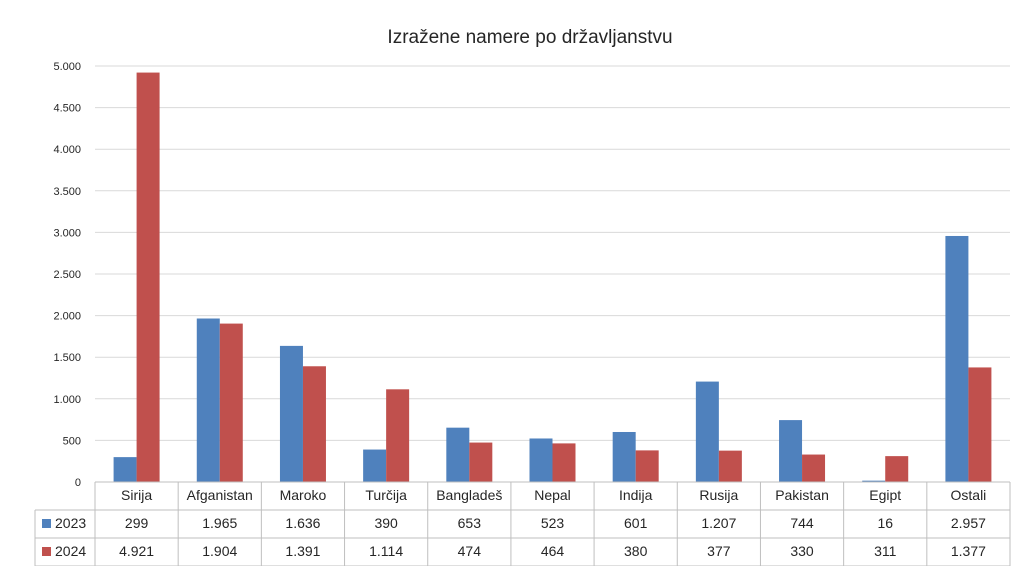 This screenshot has height=566, width=1024. What do you see at coordinates (647, 466) in the screenshot?
I see `bar-2024-indija` at bounding box center [647, 466].